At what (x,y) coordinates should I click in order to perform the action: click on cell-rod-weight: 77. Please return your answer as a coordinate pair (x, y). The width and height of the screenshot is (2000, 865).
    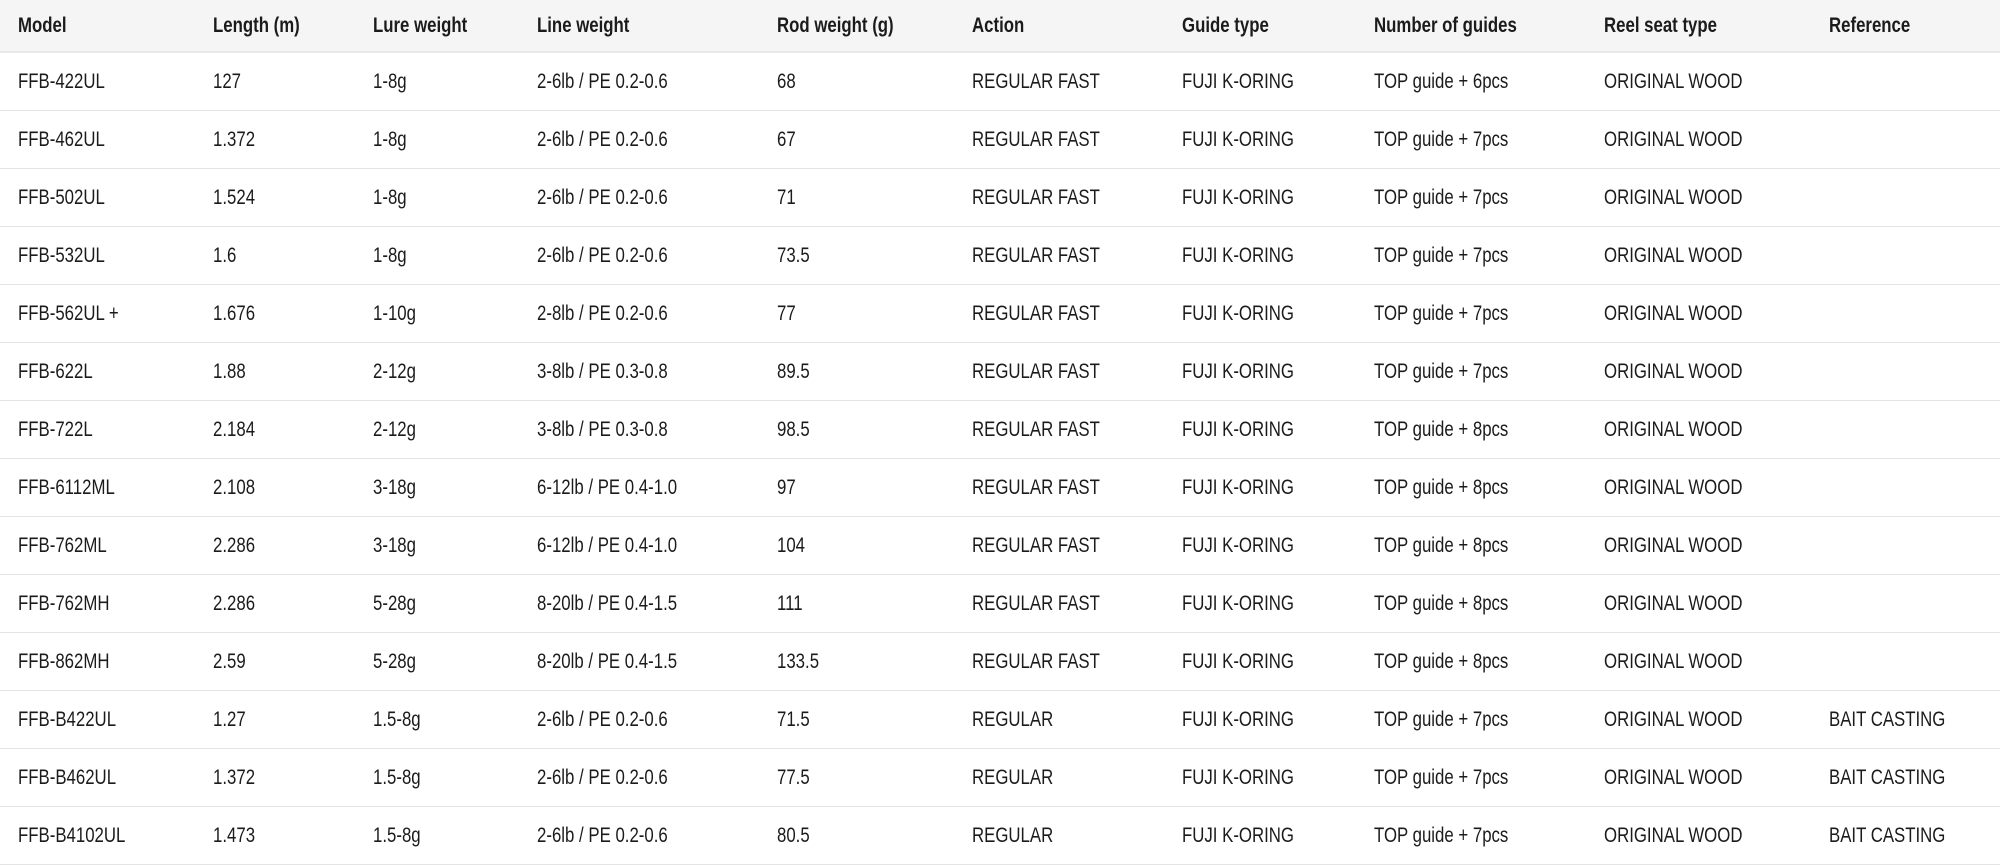
    Looking at the image, I should click on (874, 313).